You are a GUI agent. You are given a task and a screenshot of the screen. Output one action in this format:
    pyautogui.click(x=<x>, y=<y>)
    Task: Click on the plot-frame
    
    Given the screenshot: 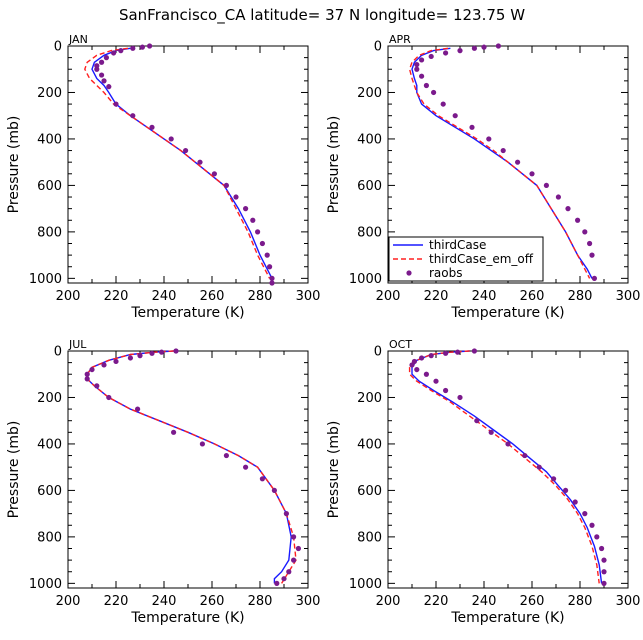 What is the action you would take?
    pyautogui.click(x=188, y=469)
    